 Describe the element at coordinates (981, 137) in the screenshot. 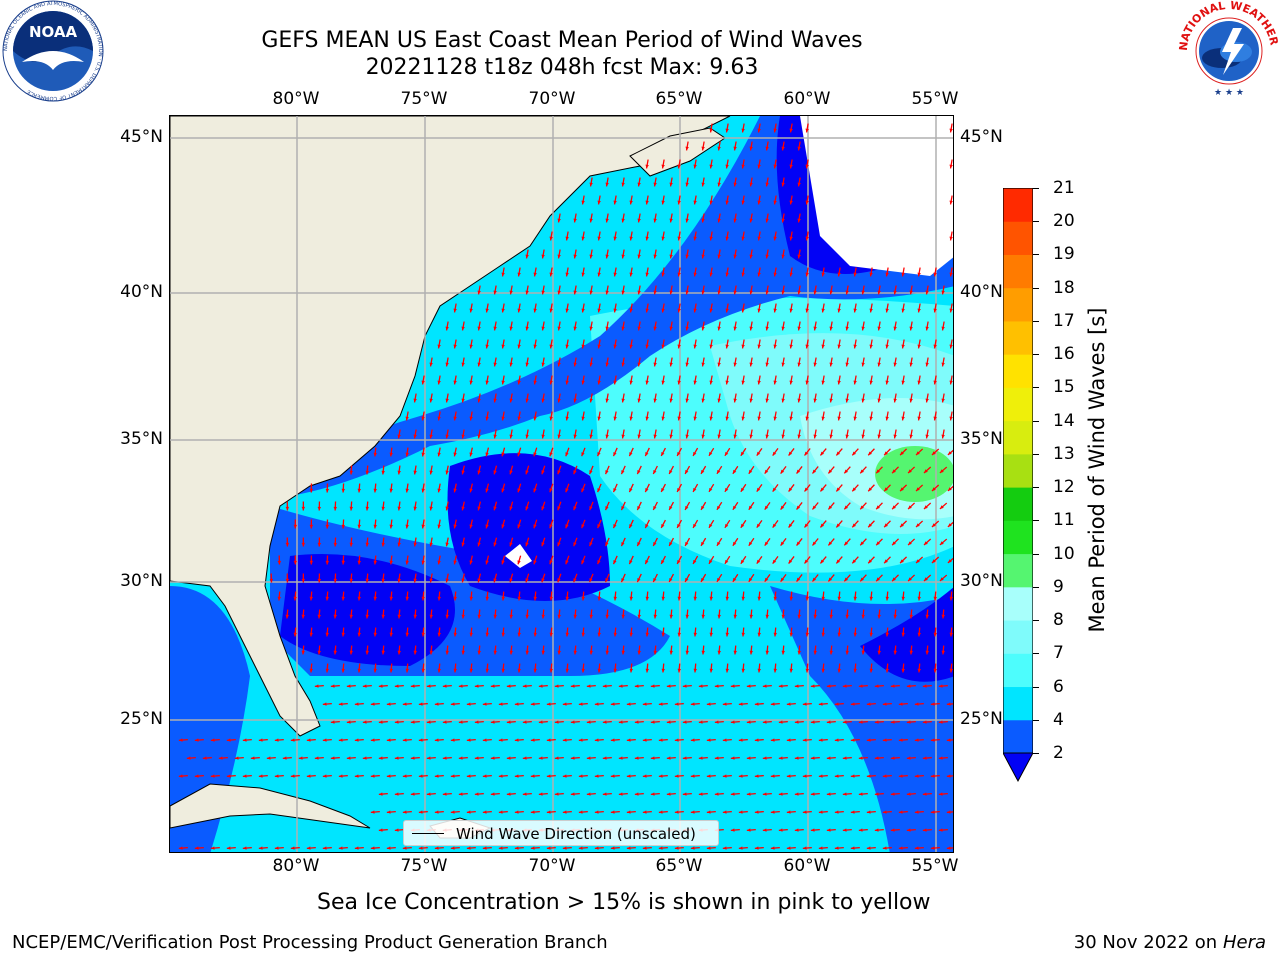

I see `lat-tick-right: 45°N` at that location.